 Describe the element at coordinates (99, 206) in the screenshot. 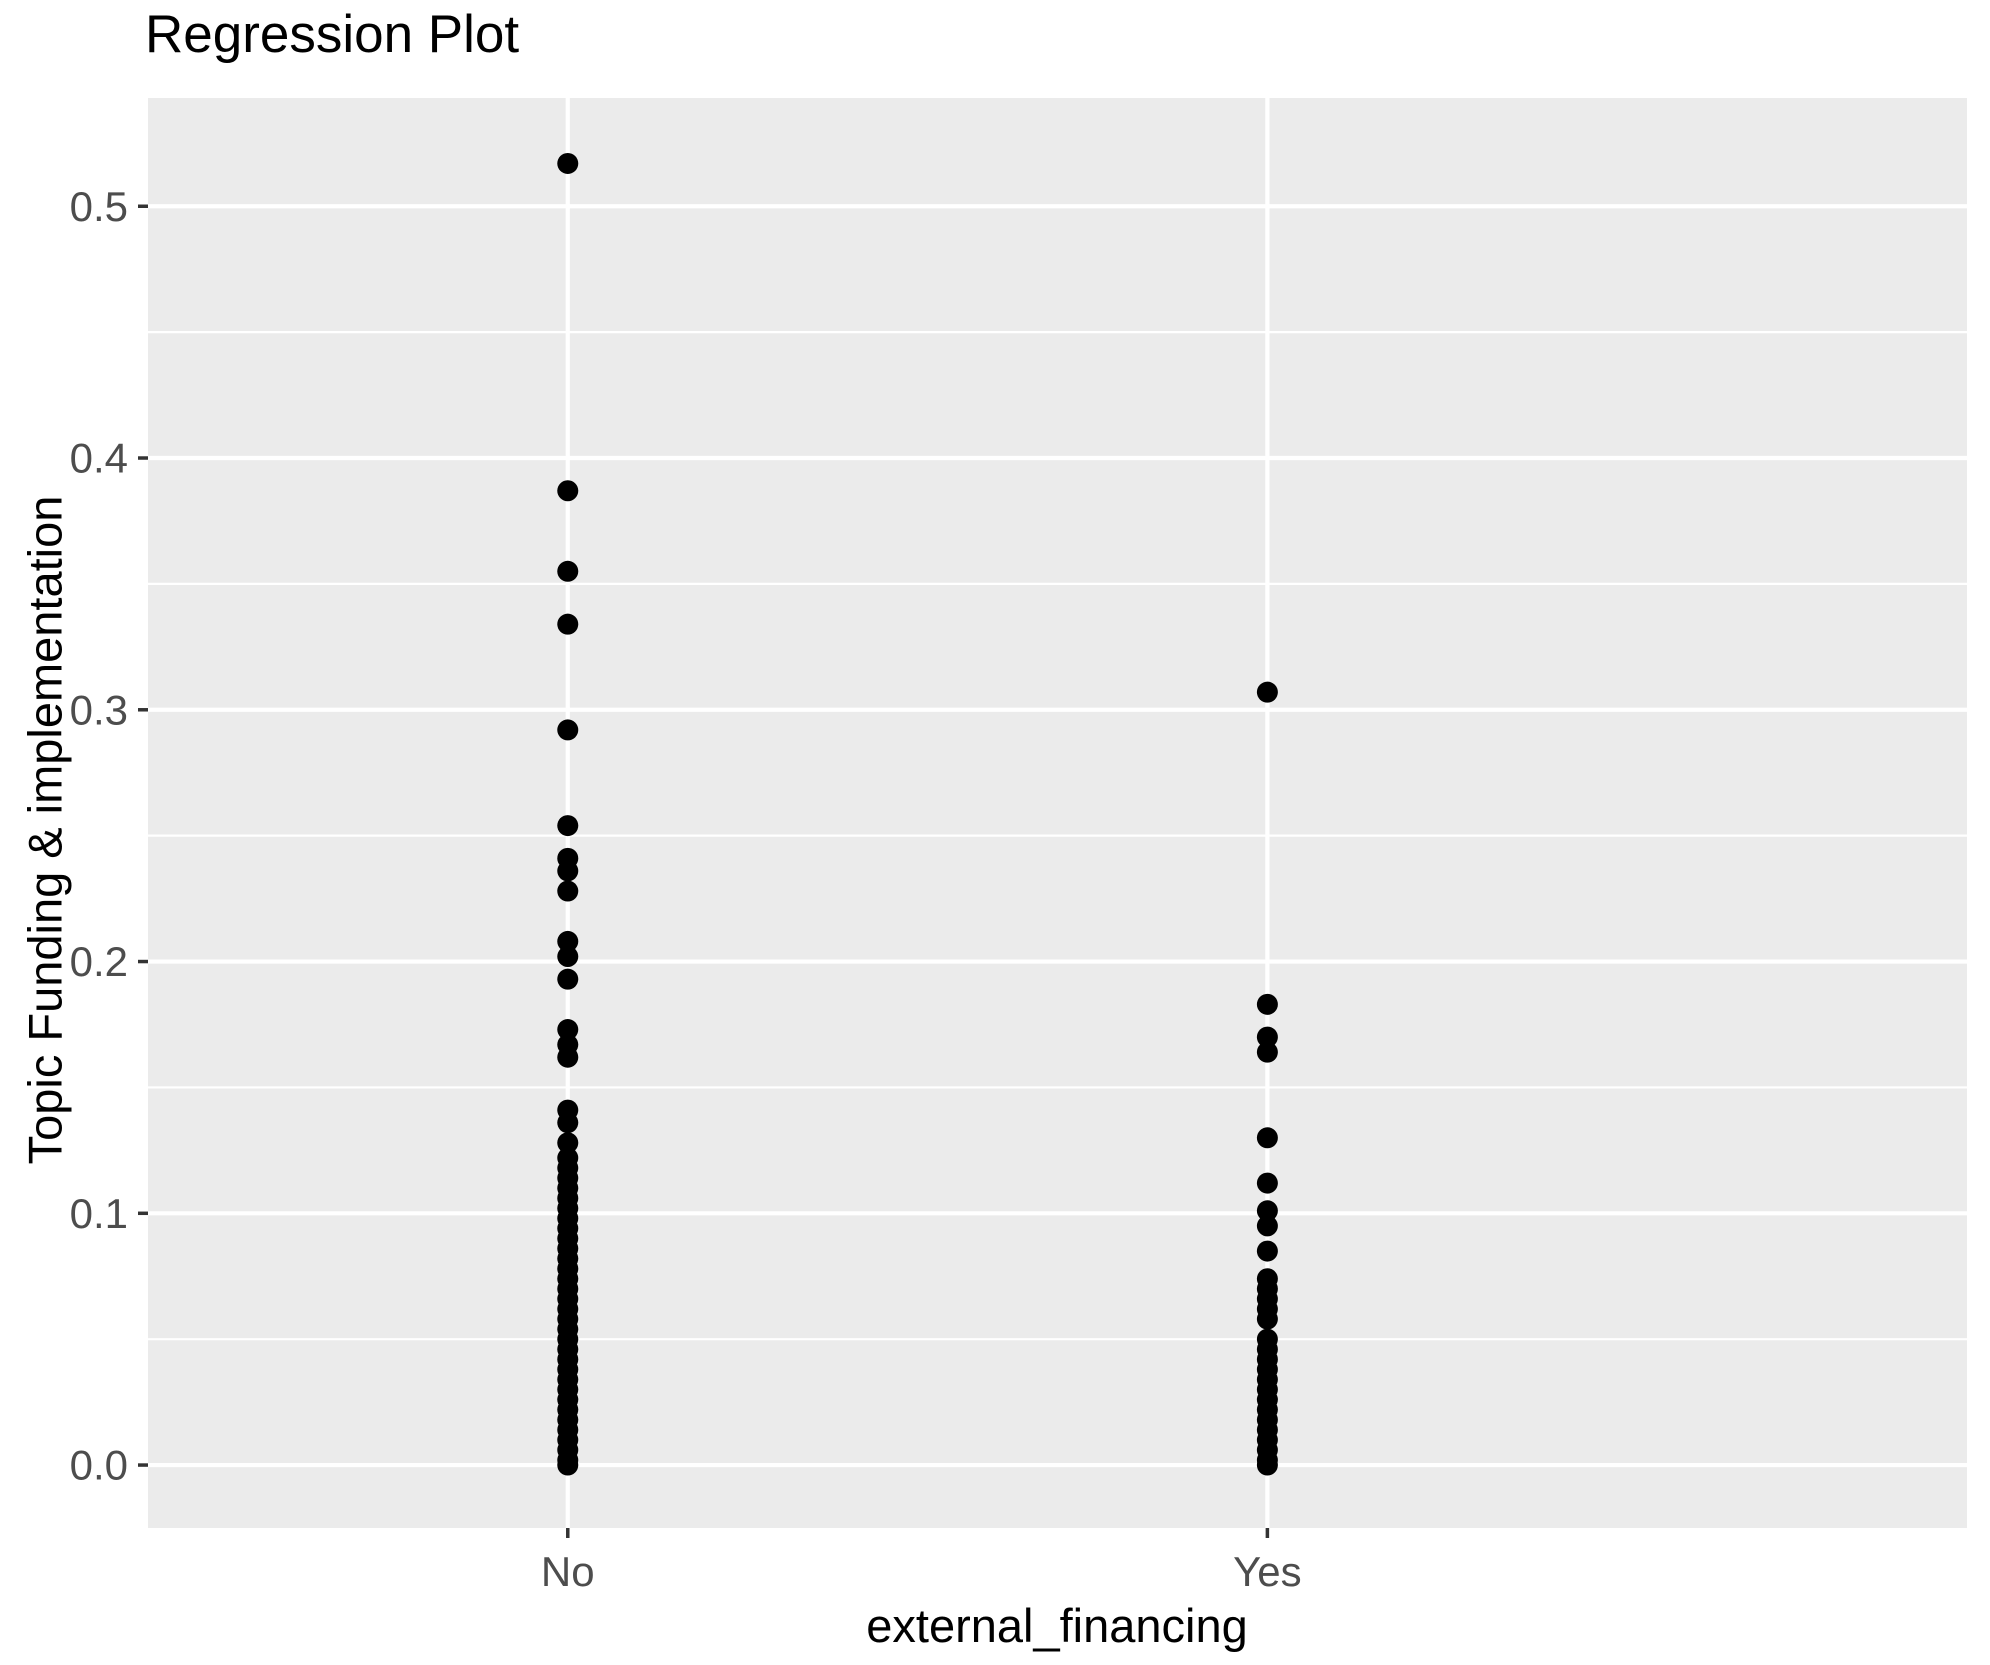

I see `y-tick-label: 0.5` at that location.